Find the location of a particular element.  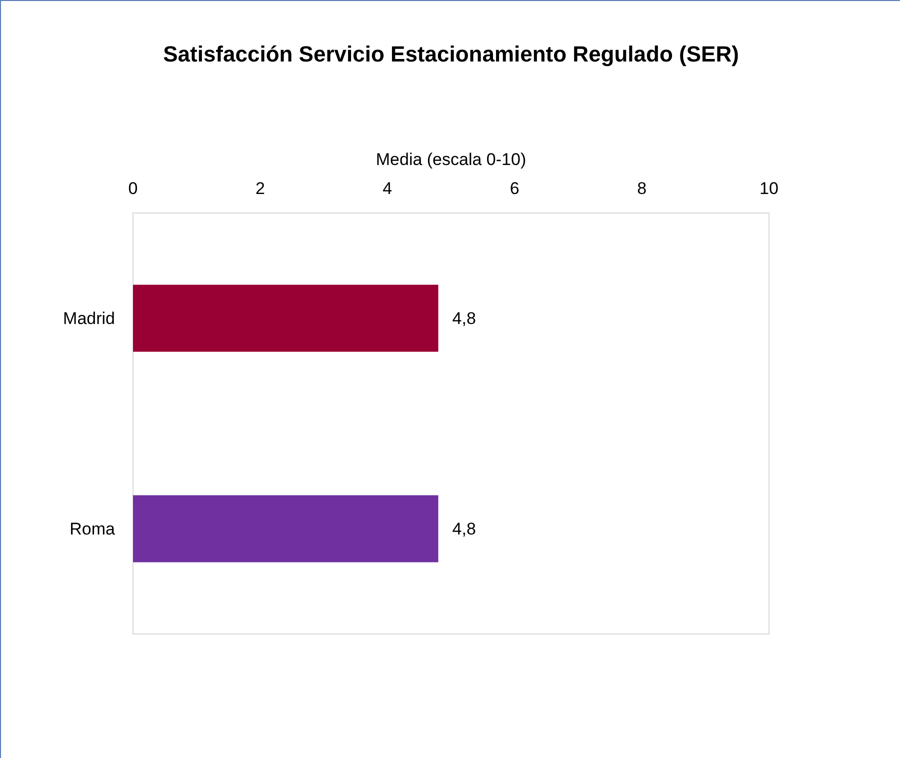

x-tick-label: 6 is located at coordinates (515, 188).